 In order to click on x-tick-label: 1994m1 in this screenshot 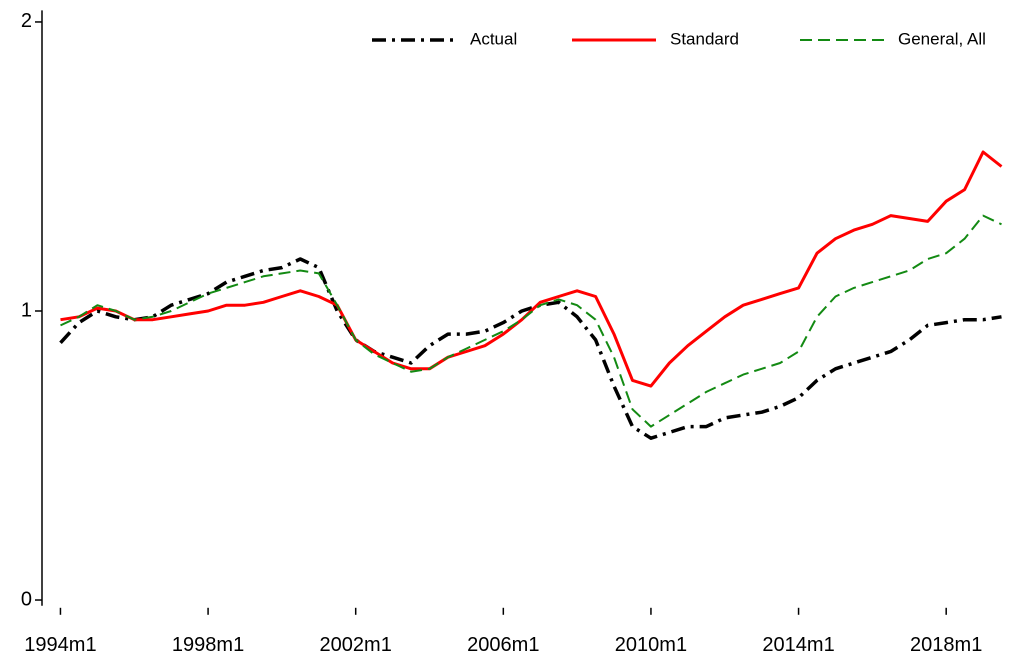, I will do `click(60, 645)`.